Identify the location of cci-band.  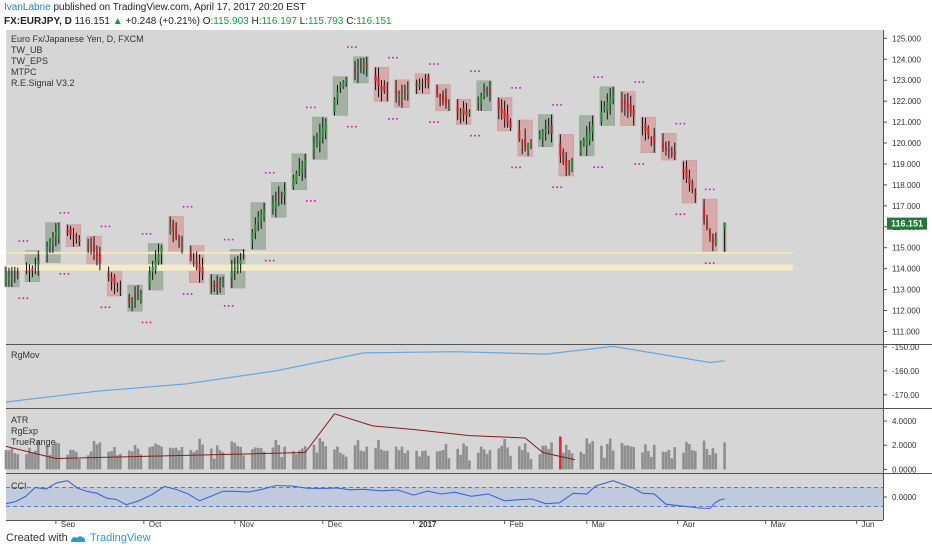
(444, 497).